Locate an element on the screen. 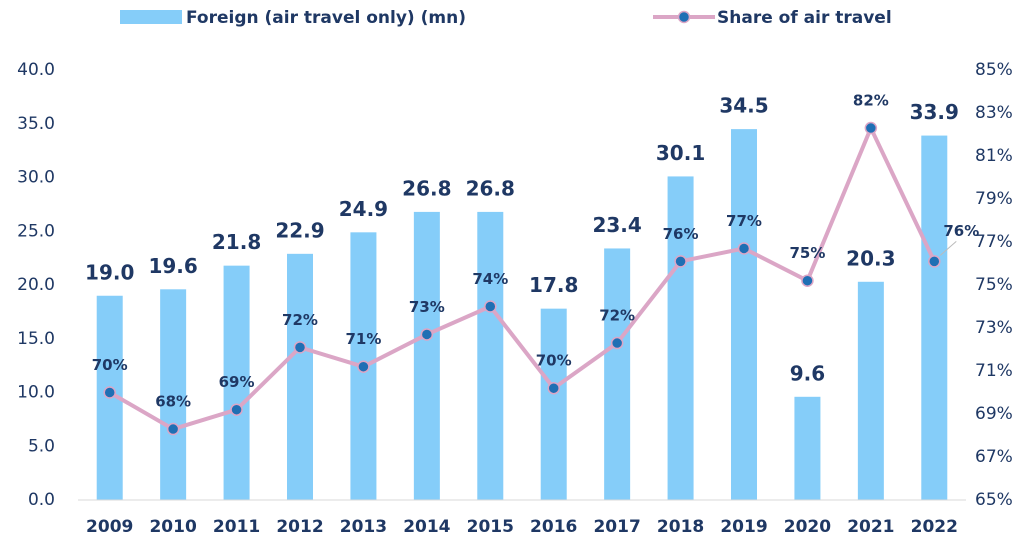 This screenshot has width=1035, height=547. y2-tick-label: 85% is located at coordinates (994, 70).